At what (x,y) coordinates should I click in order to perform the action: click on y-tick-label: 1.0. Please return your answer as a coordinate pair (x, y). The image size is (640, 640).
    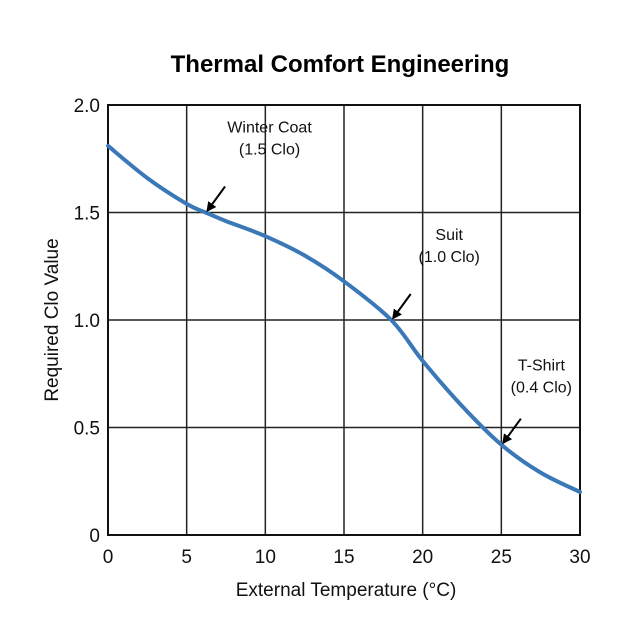
    Looking at the image, I should click on (87, 321).